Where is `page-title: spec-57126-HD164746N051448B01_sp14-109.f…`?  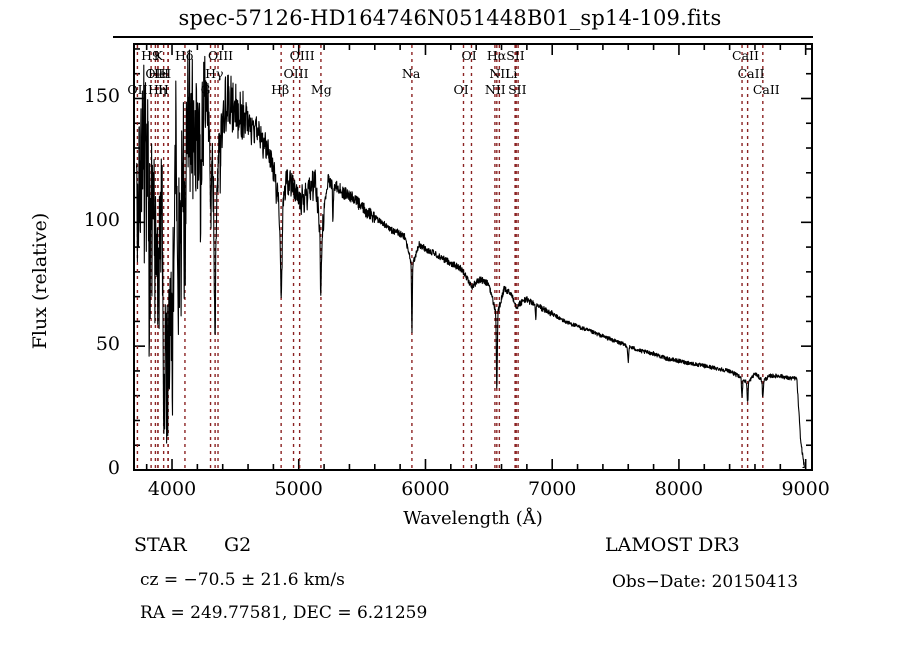 page-title: spec-57126-HD164746N051448B01_sp14-109.f… is located at coordinates (450, 18).